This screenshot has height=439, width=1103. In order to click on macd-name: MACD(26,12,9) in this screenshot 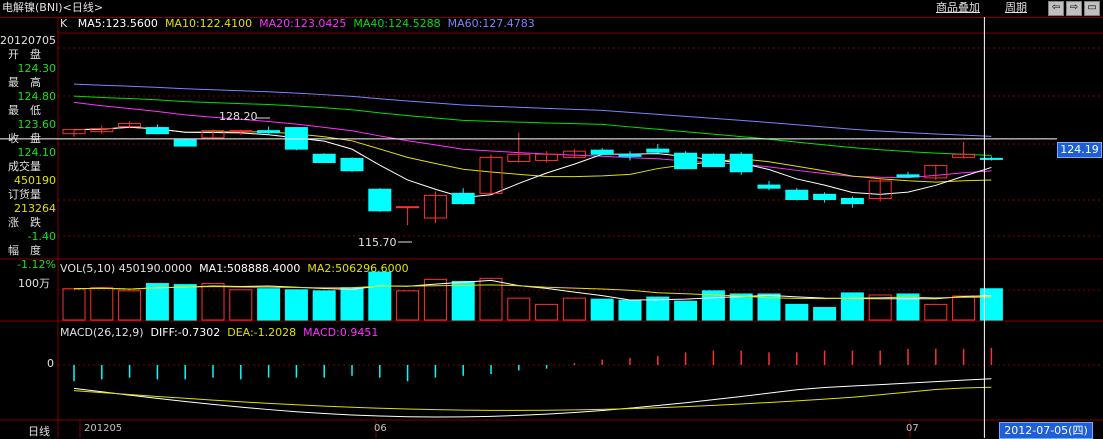, I will do `click(102, 332)`.